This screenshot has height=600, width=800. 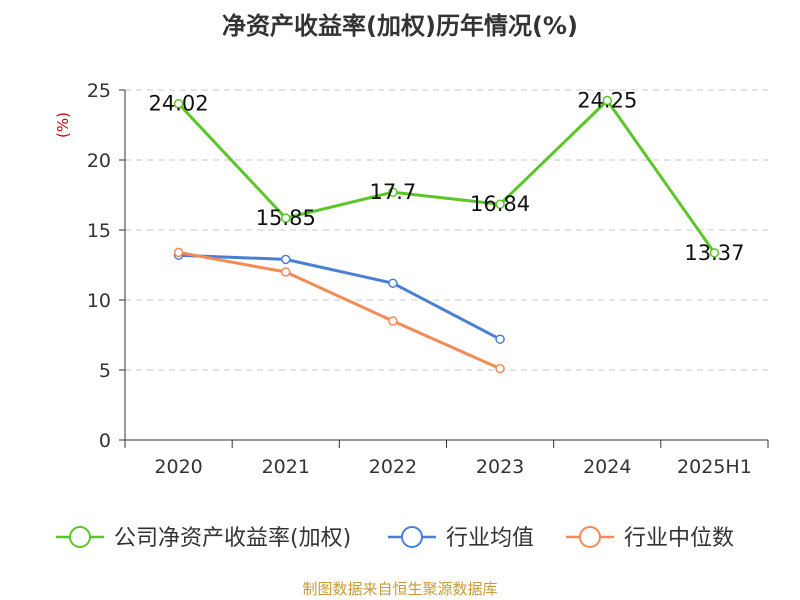 I want to click on x-tick-label: 2021, so click(x=286, y=467).